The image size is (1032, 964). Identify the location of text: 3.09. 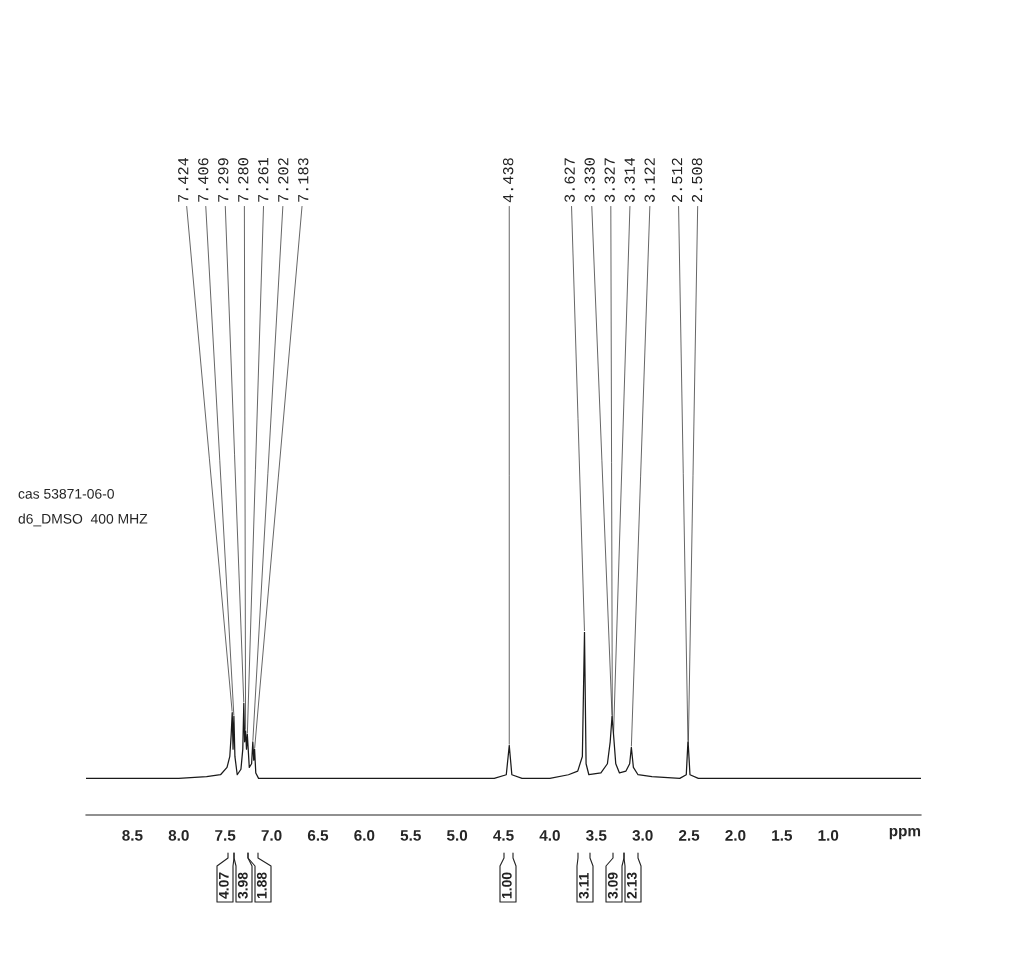
(612, 885).